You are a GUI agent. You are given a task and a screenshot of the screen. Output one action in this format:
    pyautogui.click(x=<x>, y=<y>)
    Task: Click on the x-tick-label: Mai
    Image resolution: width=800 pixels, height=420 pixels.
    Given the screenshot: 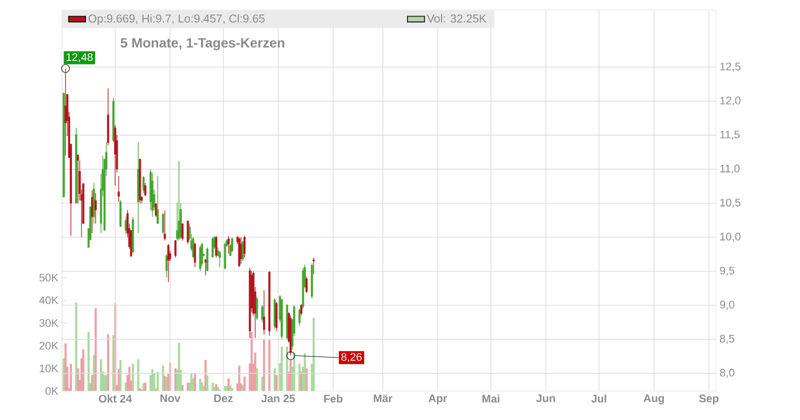 What is the action you would take?
    pyautogui.click(x=491, y=398)
    